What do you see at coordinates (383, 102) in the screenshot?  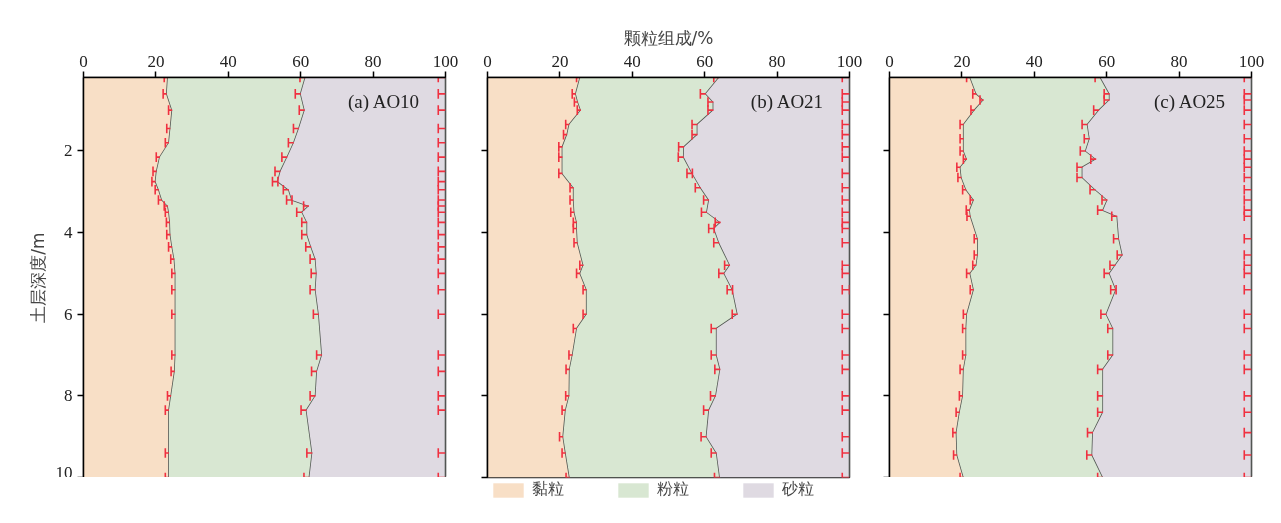 I see `text: (a) AO10` at bounding box center [383, 102].